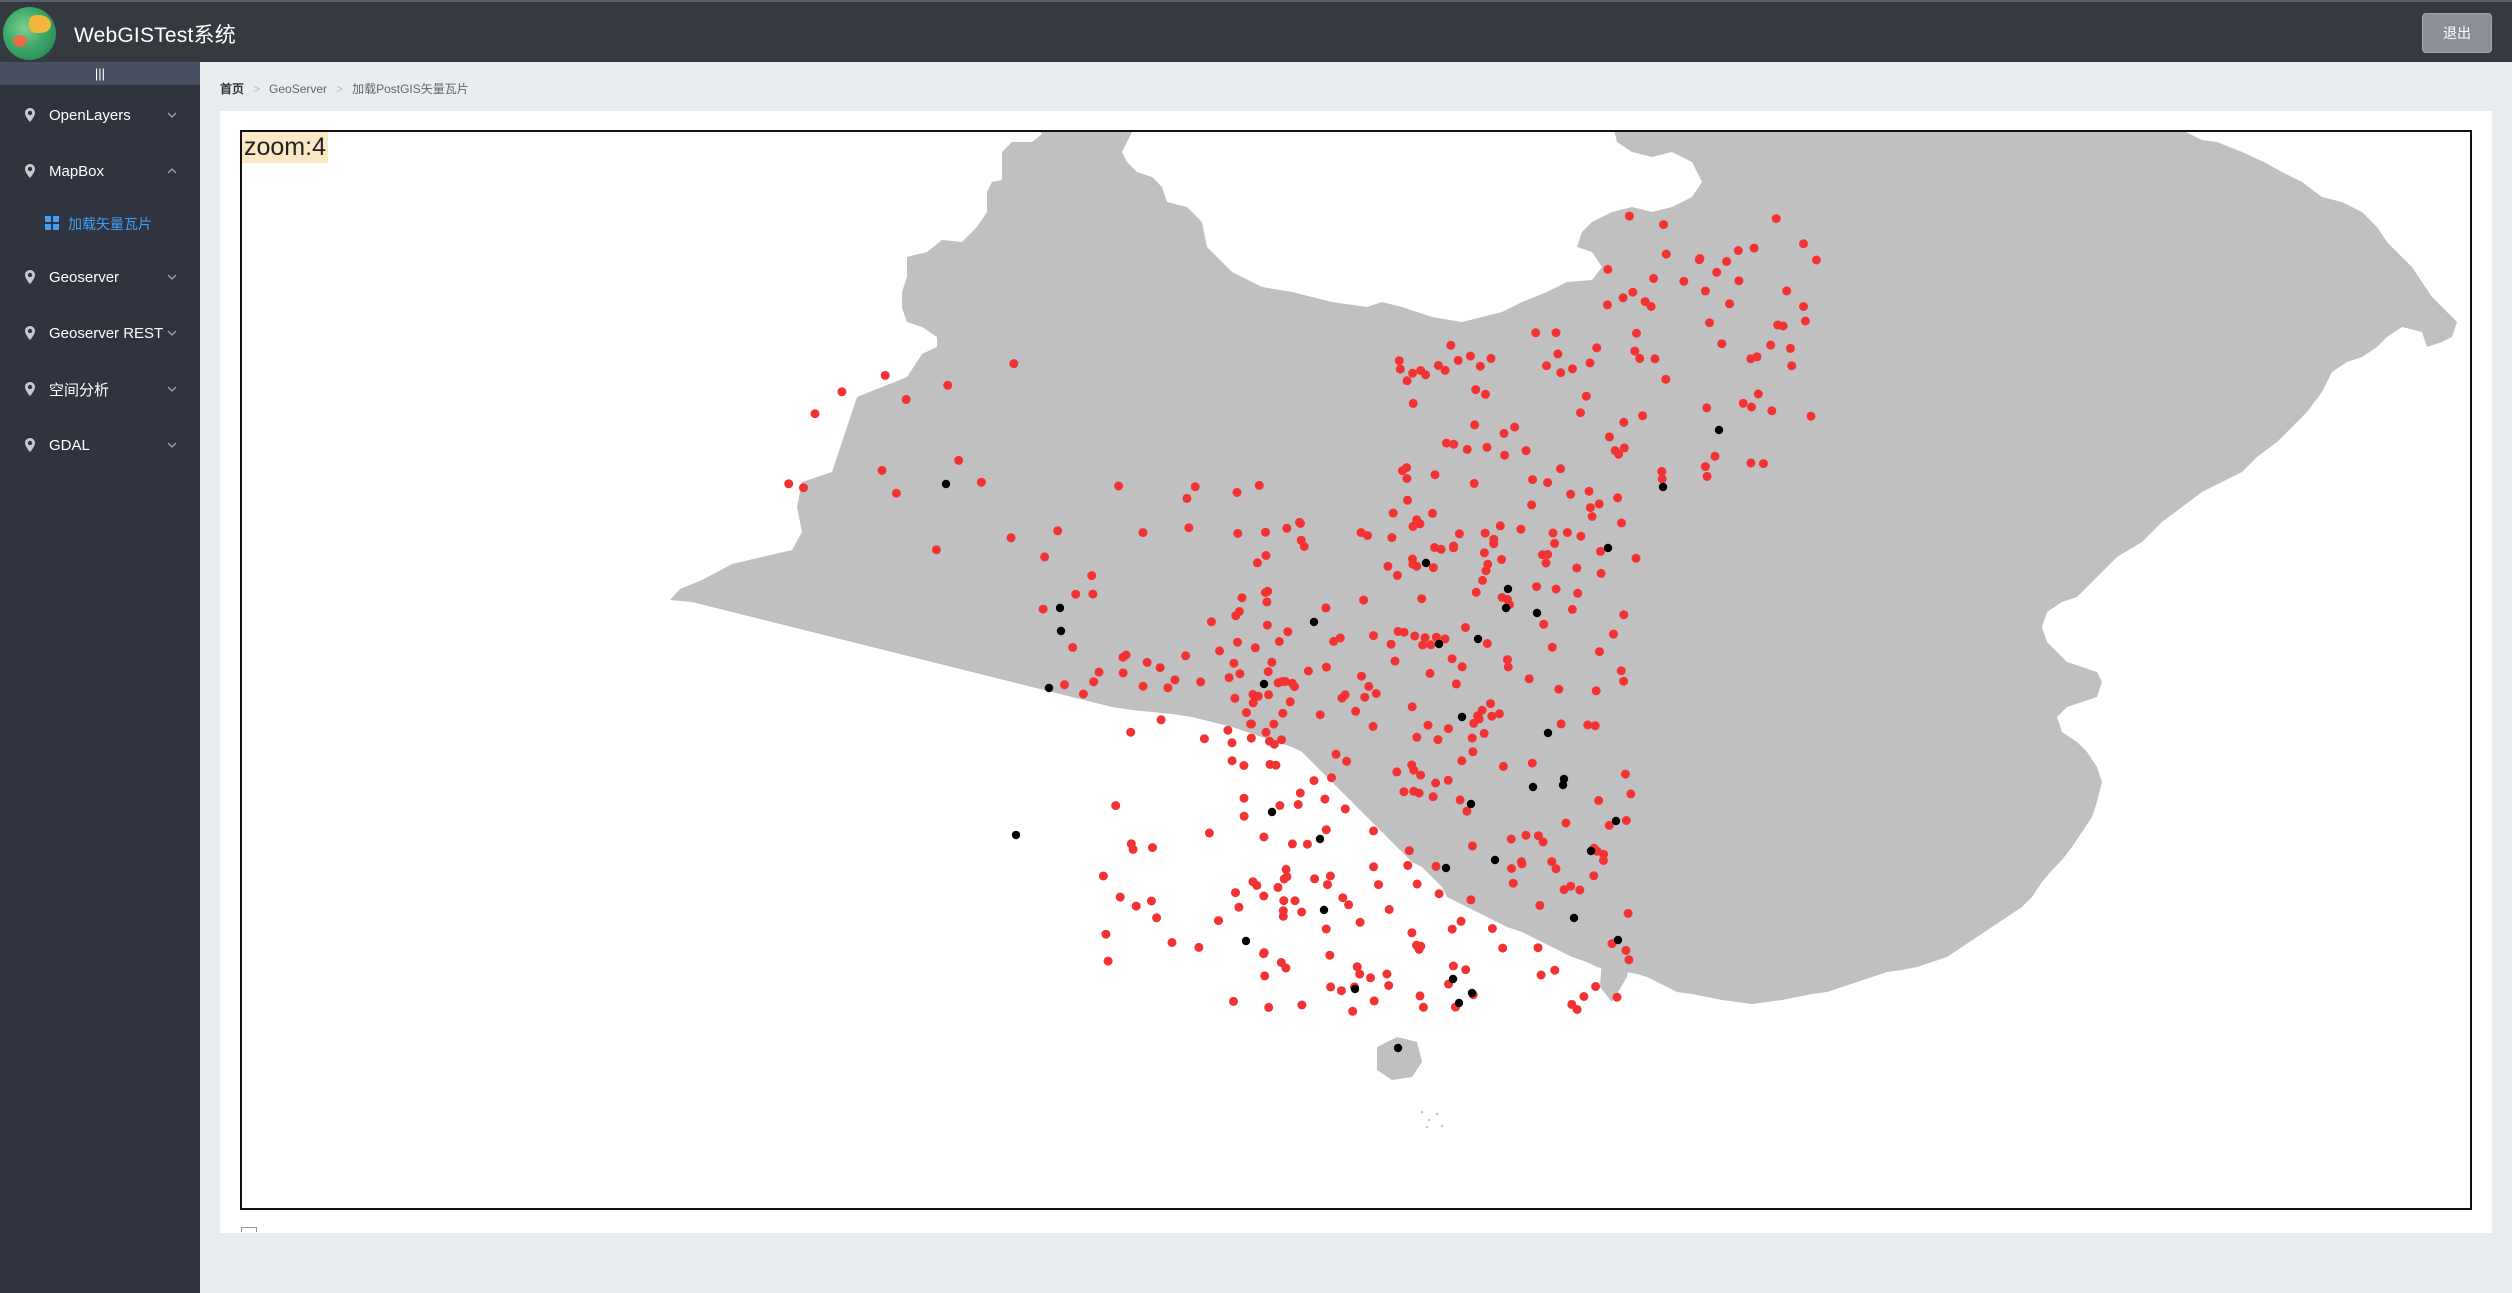 The image size is (2512, 1293). I want to click on top-header: WebGISTest系统 退出, so click(1256, 31).